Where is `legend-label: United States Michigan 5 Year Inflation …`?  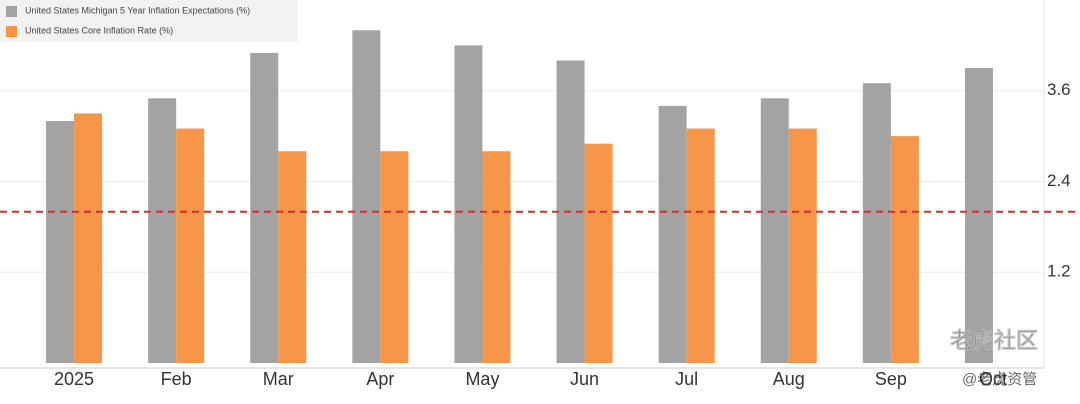 legend-label: United States Michigan 5 Year Inflation … is located at coordinates (137, 10).